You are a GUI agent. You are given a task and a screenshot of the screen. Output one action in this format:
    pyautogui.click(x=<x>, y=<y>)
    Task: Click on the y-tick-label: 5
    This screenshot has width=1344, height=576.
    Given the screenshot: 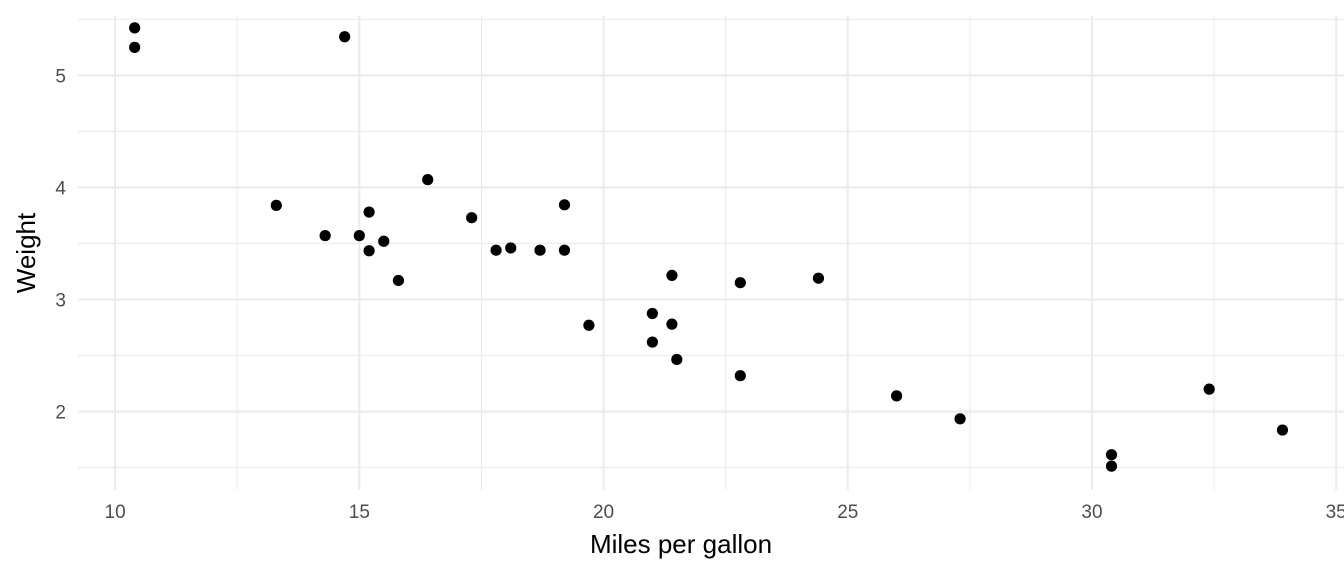 What is the action you would take?
    pyautogui.click(x=60, y=76)
    